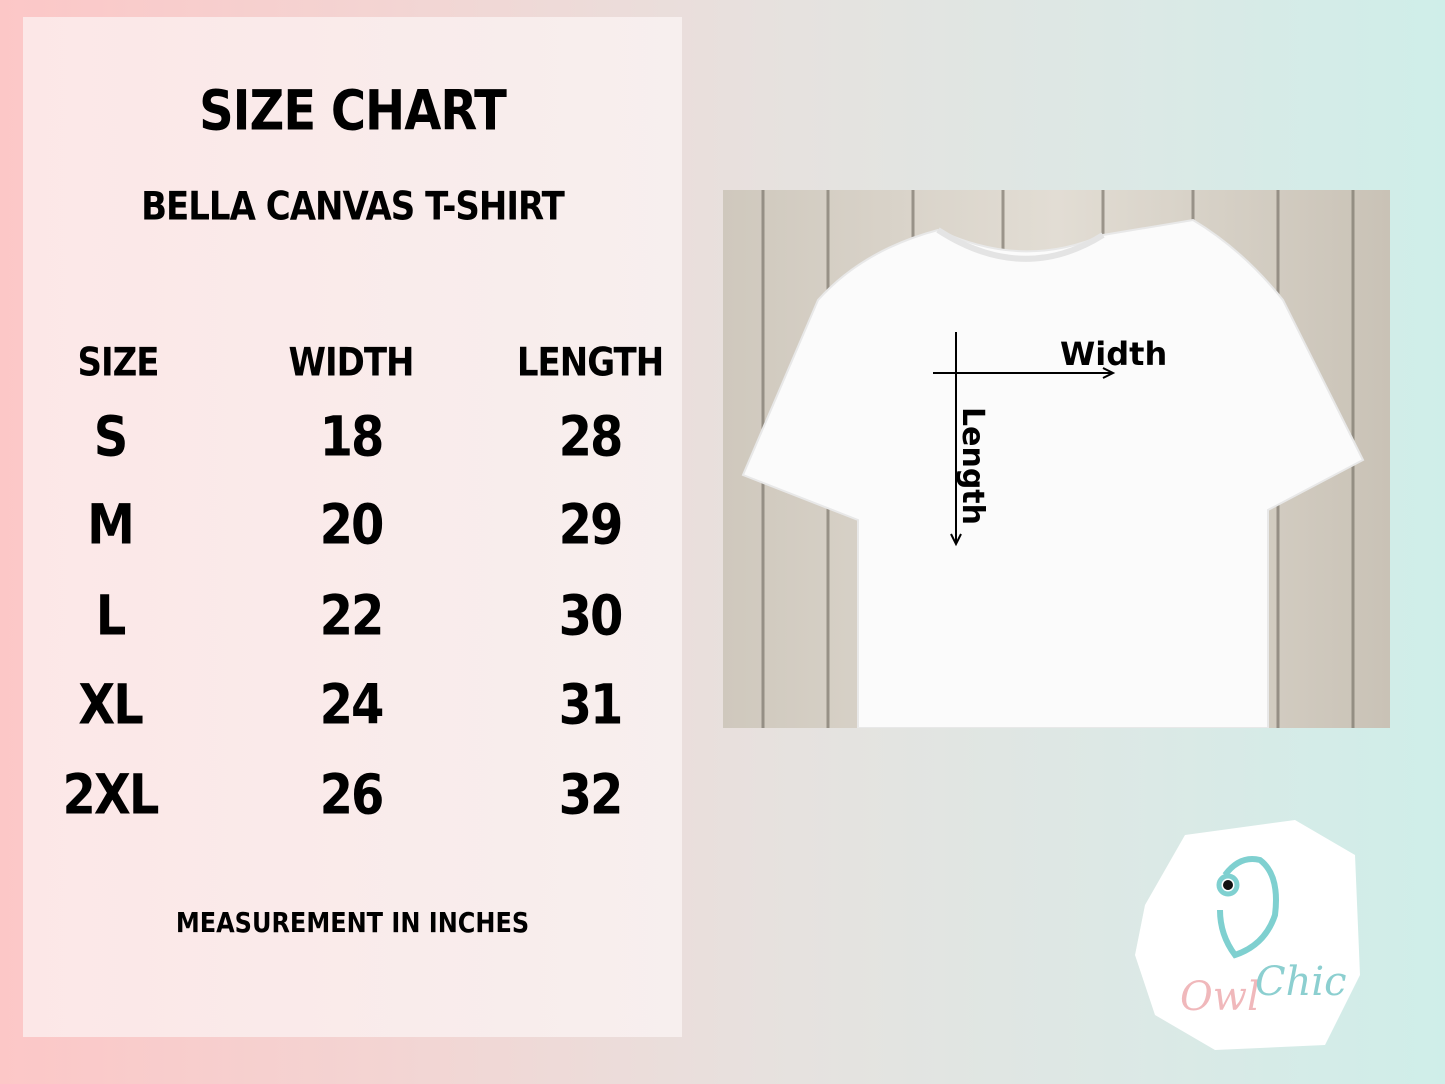 This screenshot has height=1084, width=1445. Describe the element at coordinates (591, 525) in the screenshot. I see `table-cell-length: 29` at that location.